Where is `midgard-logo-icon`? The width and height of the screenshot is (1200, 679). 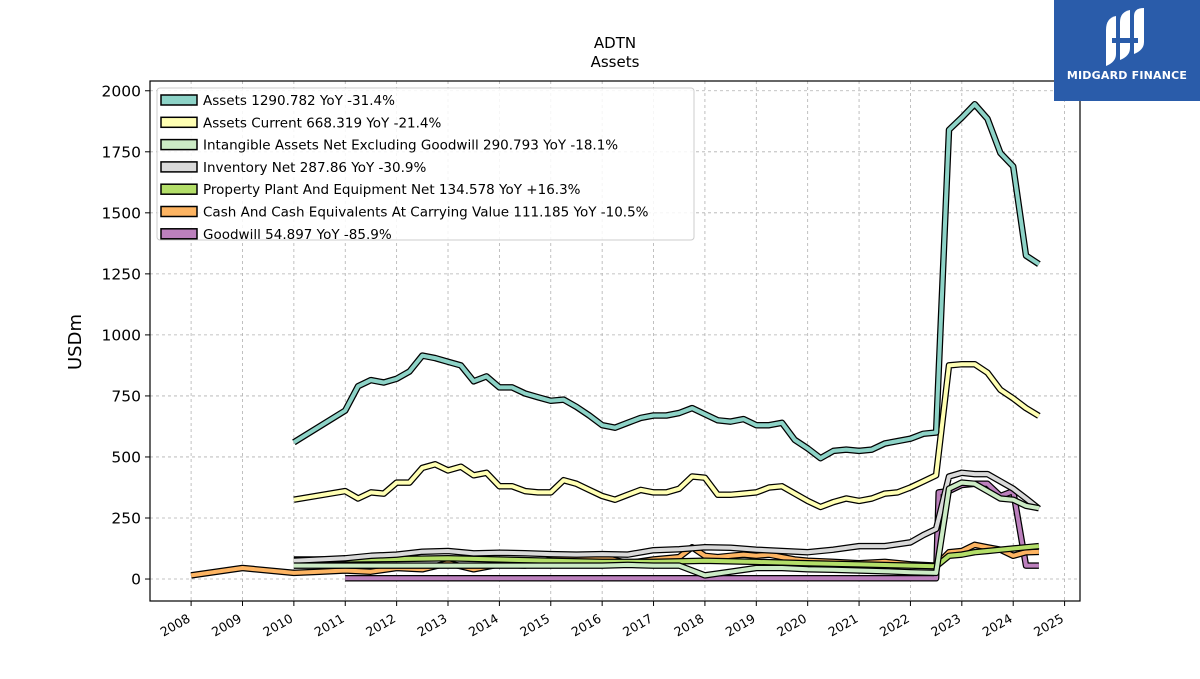 midgard-logo-icon is located at coordinates (1125, 37).